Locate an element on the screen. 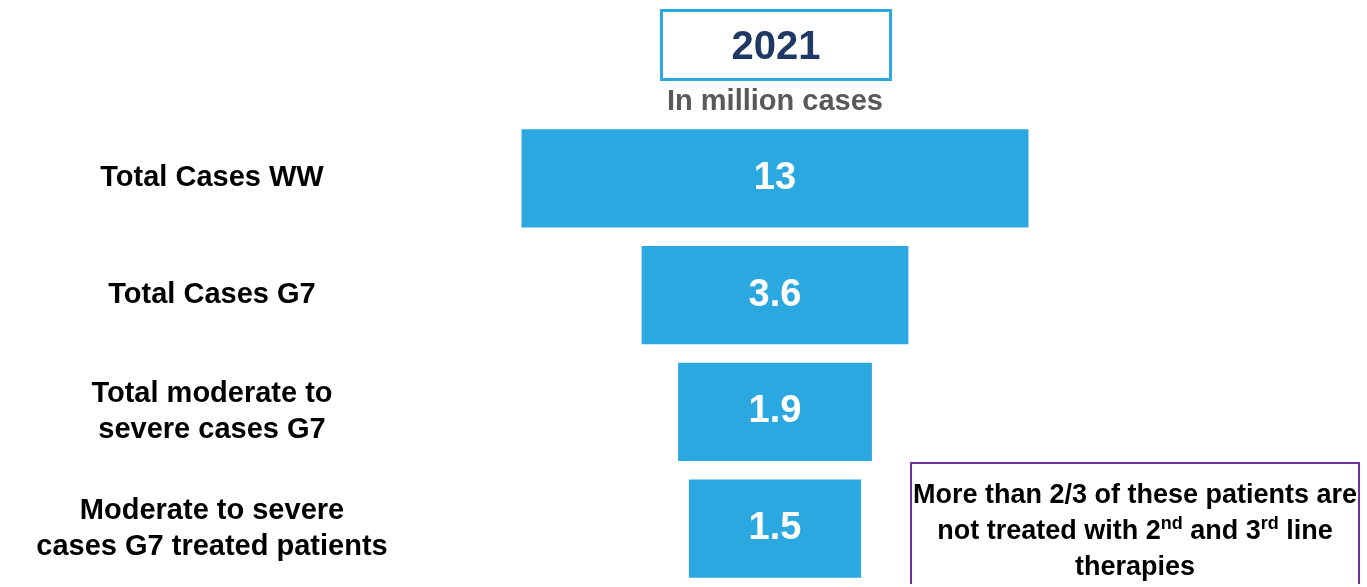 This screenshot has width=1367, height=587. text: In million cases is located at coordinates (775, 100).